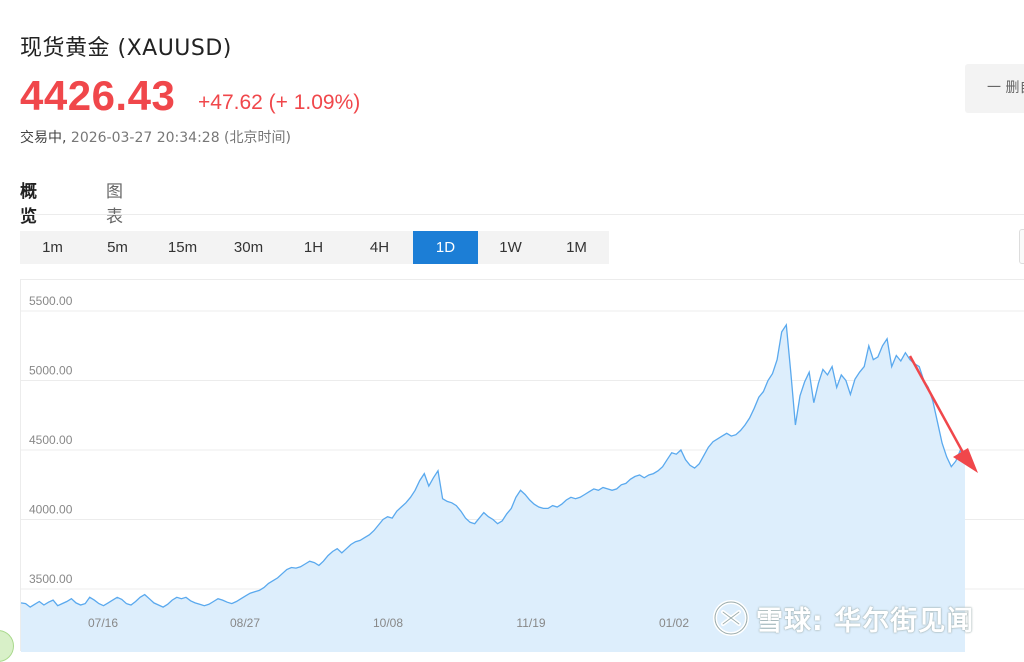 The image size is (1024, 662). Describe the element at coordinates (51, 579) in the screenshot. I see `y-tick-label: 3500.00` at that location.